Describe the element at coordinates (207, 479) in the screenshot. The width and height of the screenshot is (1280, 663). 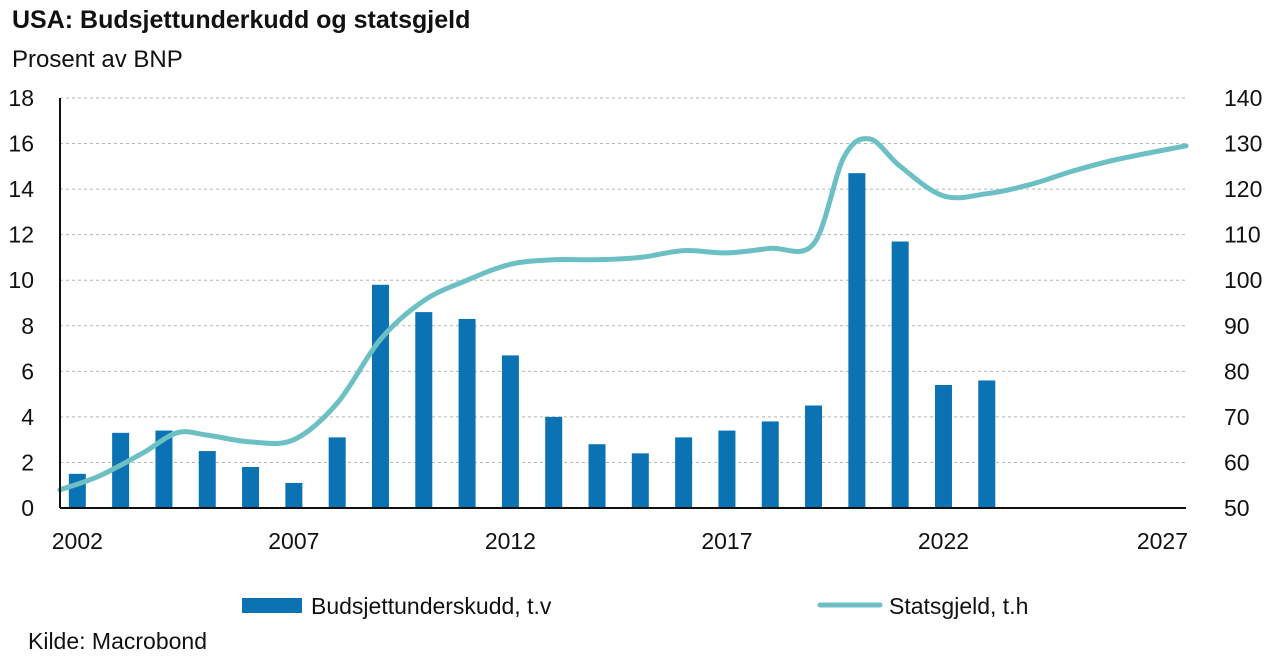
I see `bar-2005` at that location.